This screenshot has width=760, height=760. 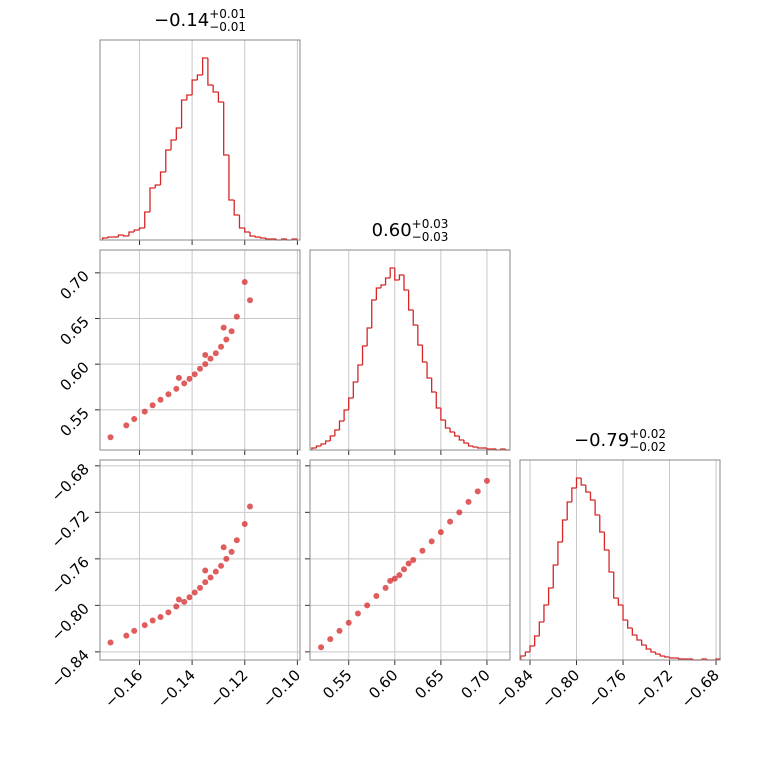 I want to click on y-tick-label: 0.65, so click(x=74, y=331).